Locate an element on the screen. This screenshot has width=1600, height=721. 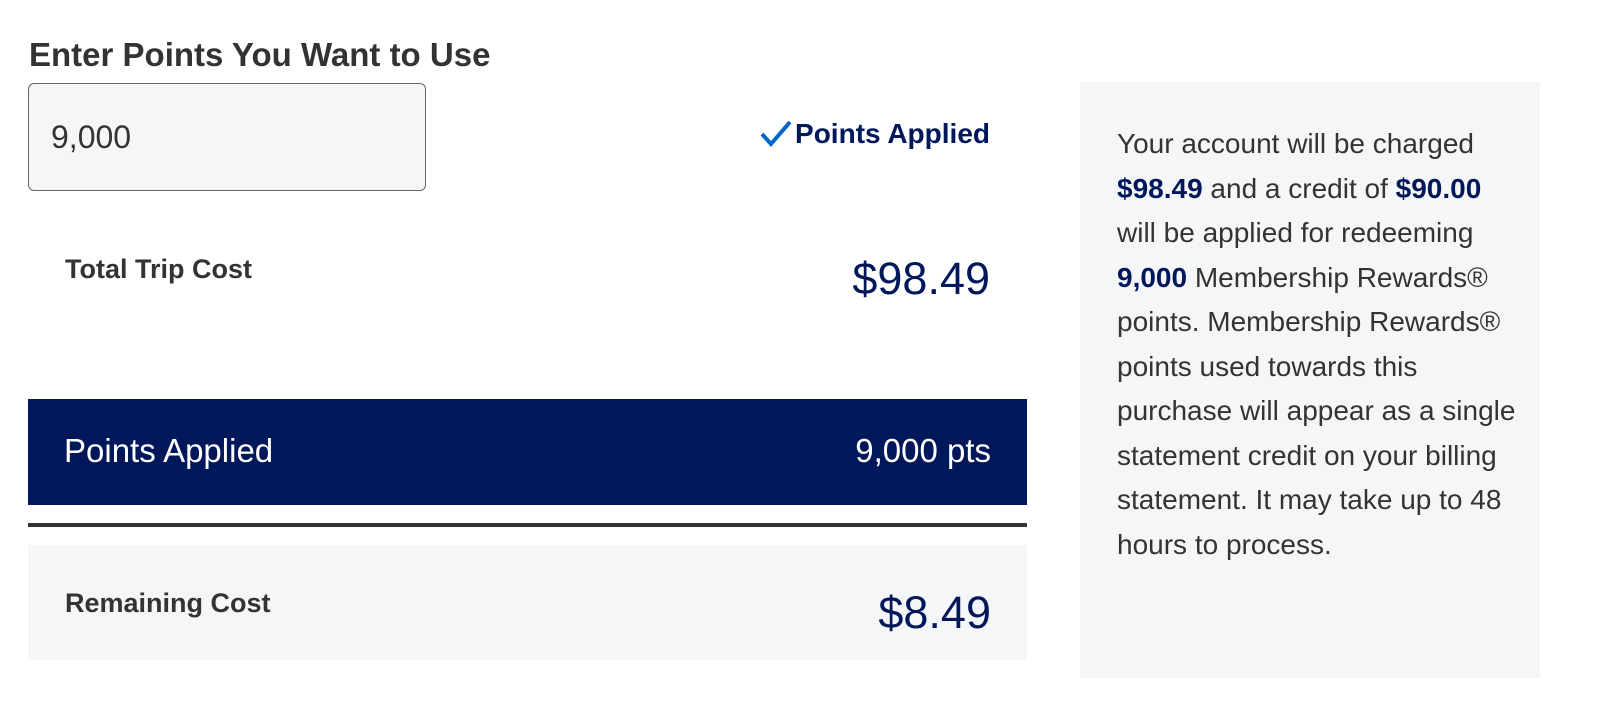
info-text-part: will be applied for redeeming is located at coordinates (1295, 232).